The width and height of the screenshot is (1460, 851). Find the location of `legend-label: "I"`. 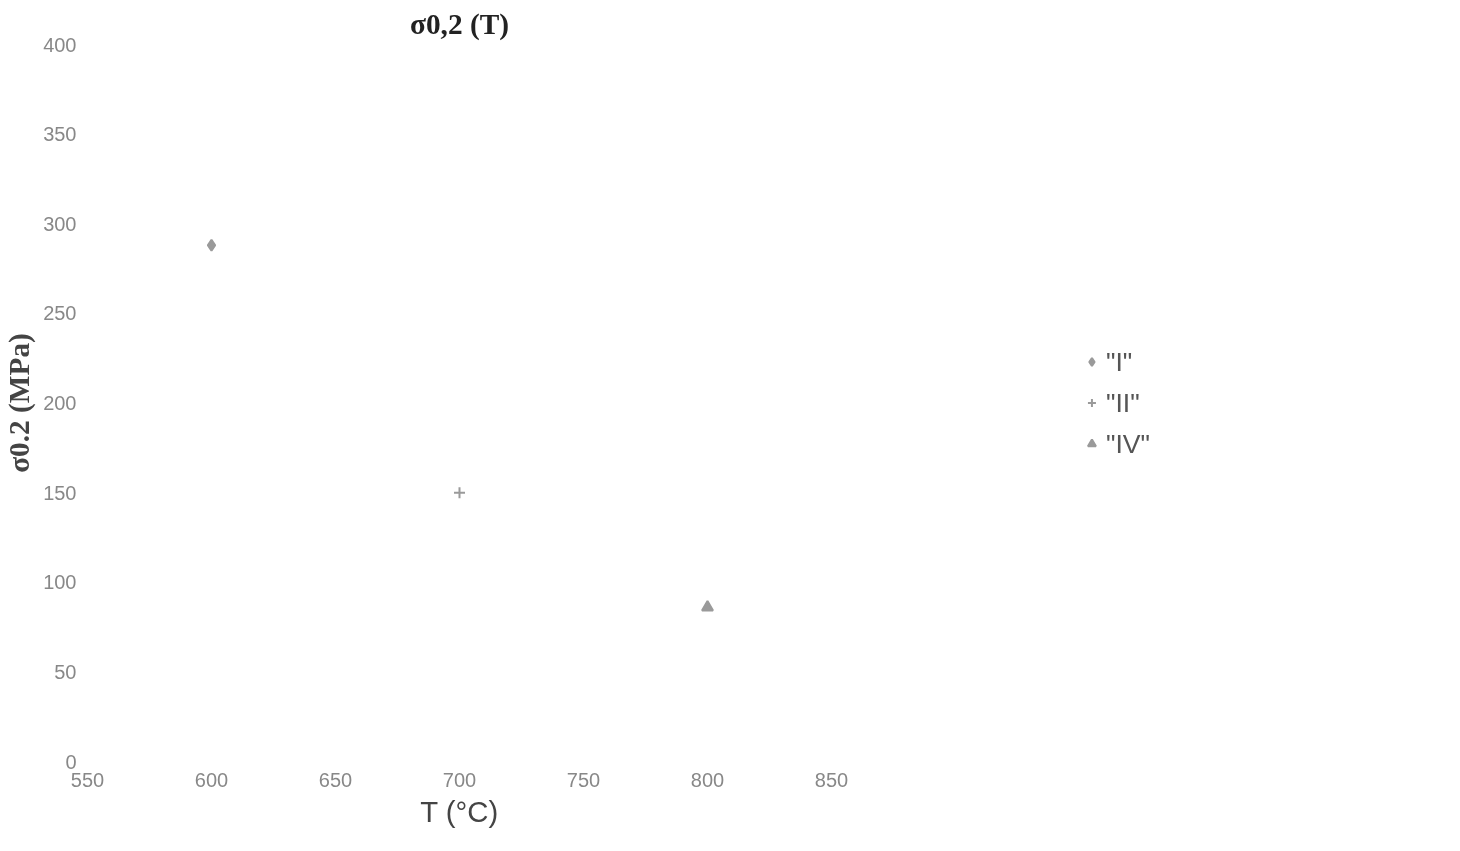

legend-label: "I" is located at coordinates (1119, 361).